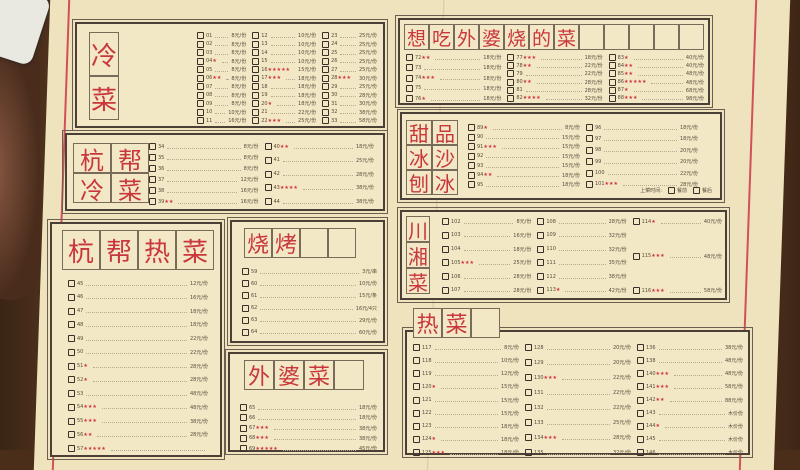 The width and height of the screenshot is (800, 470). Describe the element at coordinates (696, 190) in the screenshot. I see `option-checkbox` at that location.